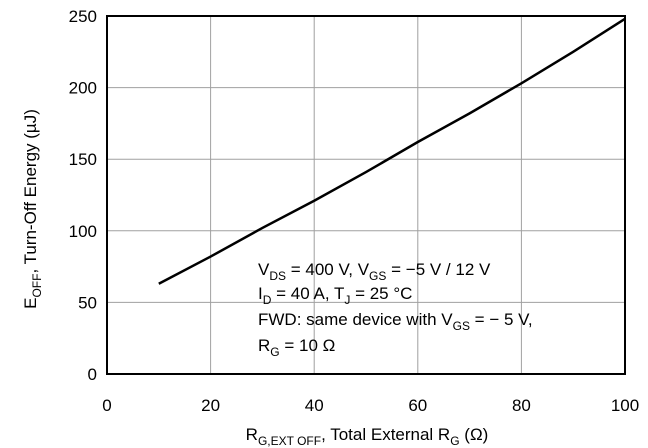 This screenshot has height=448, width=648. I want to click on annotation-line-3: FWD: same device with VGS = − 5 V,, so click(395, 321).